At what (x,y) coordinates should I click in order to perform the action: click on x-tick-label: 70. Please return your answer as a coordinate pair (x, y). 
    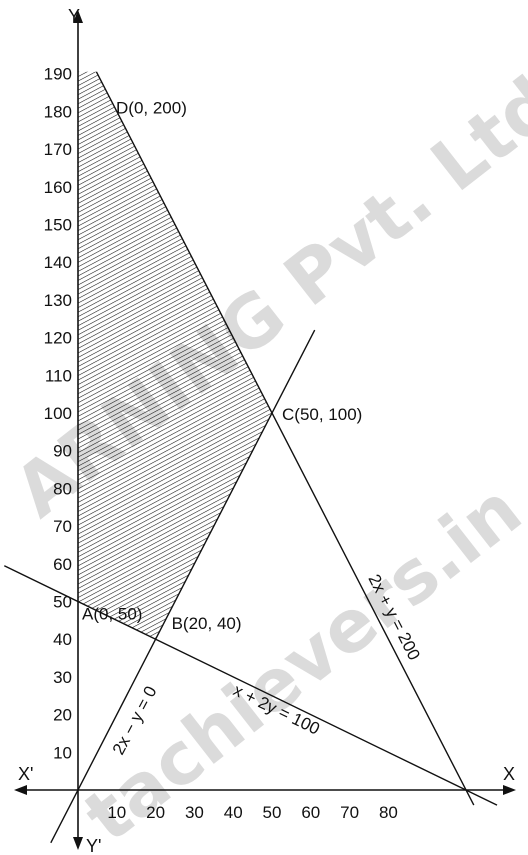
    Looking at the image, I should click on (349, 812).